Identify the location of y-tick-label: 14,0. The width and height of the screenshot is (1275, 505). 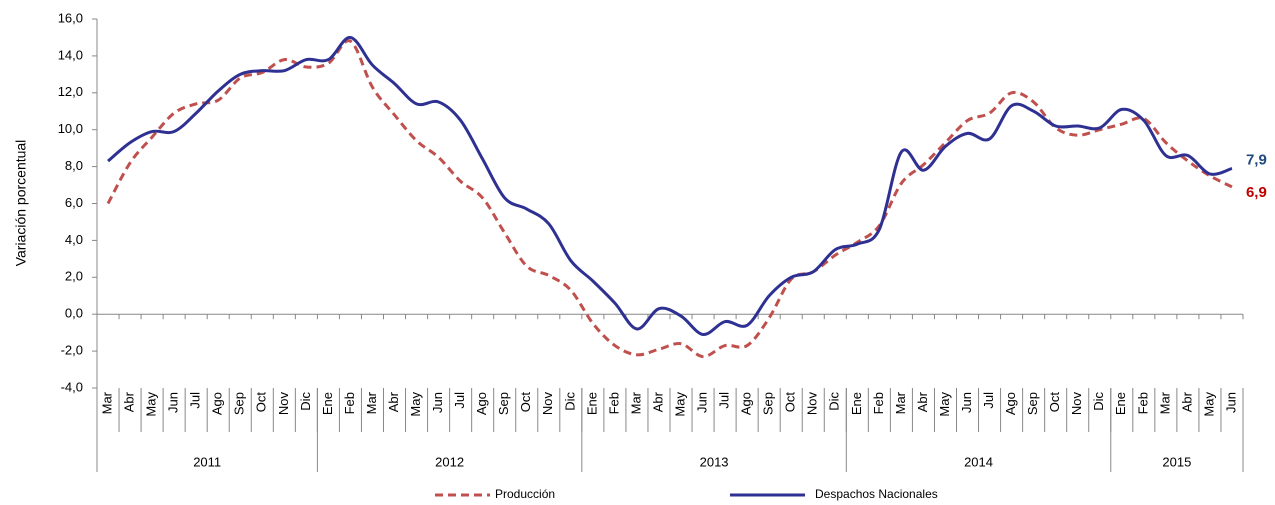
(70, 54).